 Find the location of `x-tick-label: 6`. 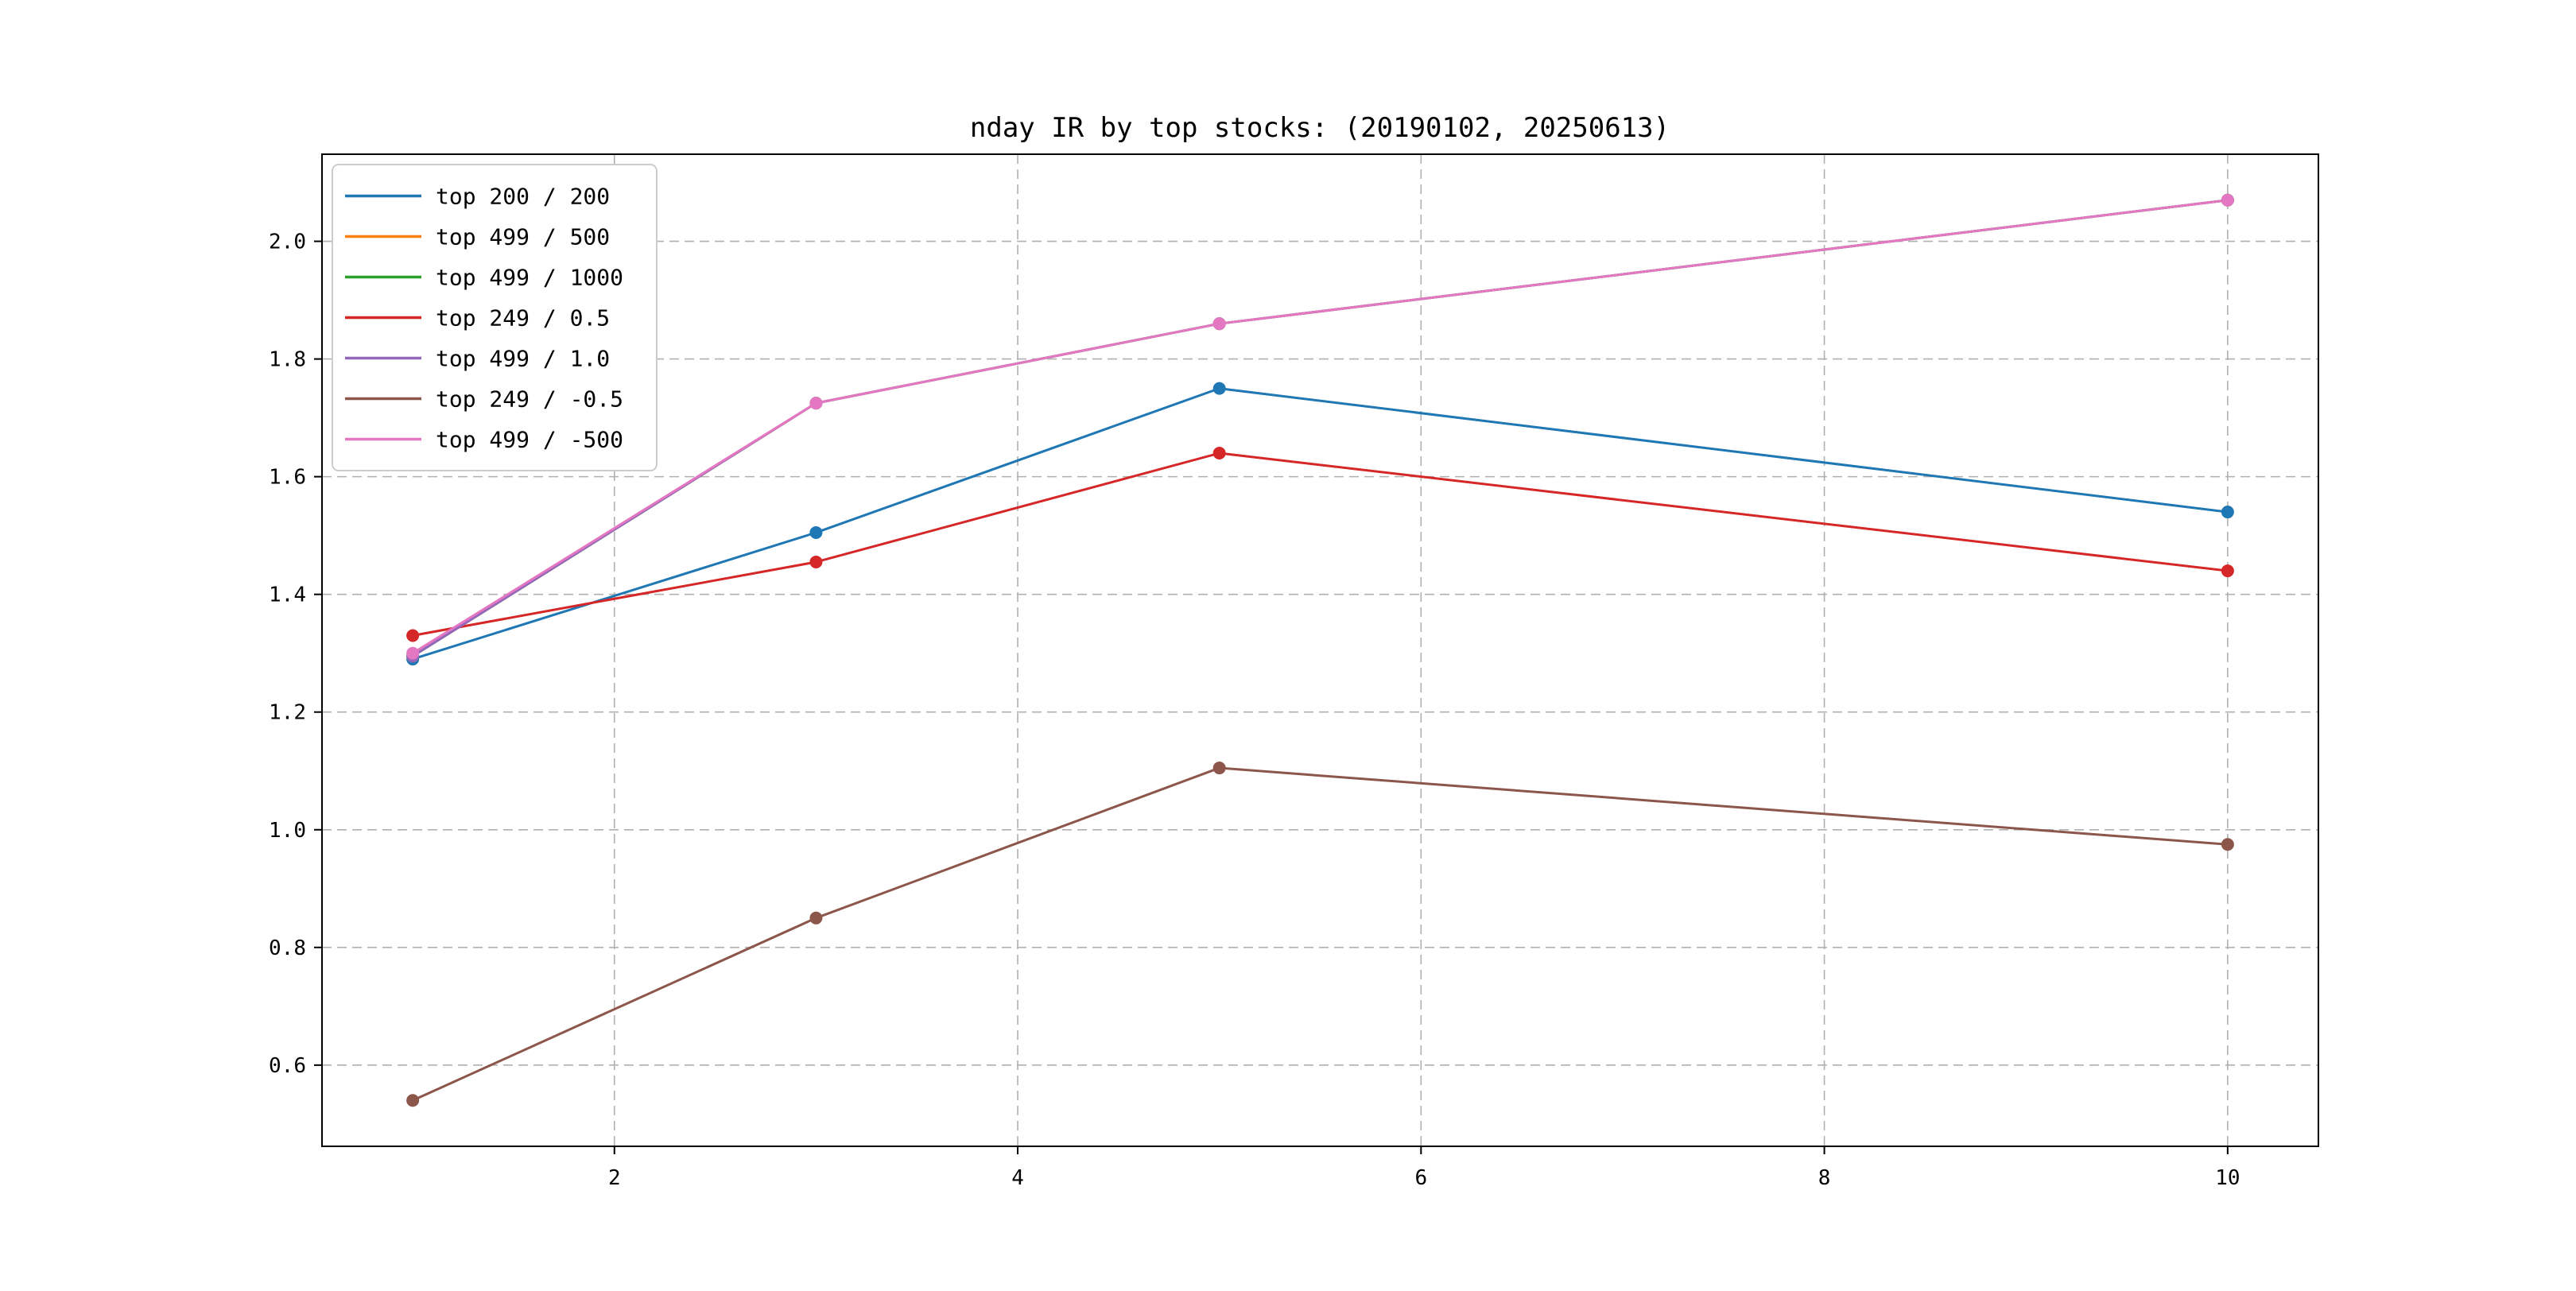

x-tick-label: 6 is located at coordinates (1420, 1178).